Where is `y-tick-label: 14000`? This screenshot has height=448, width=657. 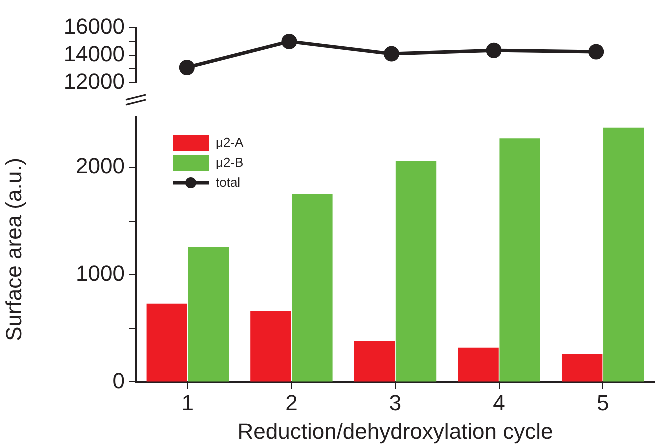 y-tick-label: 14000 is located at coordinates (94, 53).